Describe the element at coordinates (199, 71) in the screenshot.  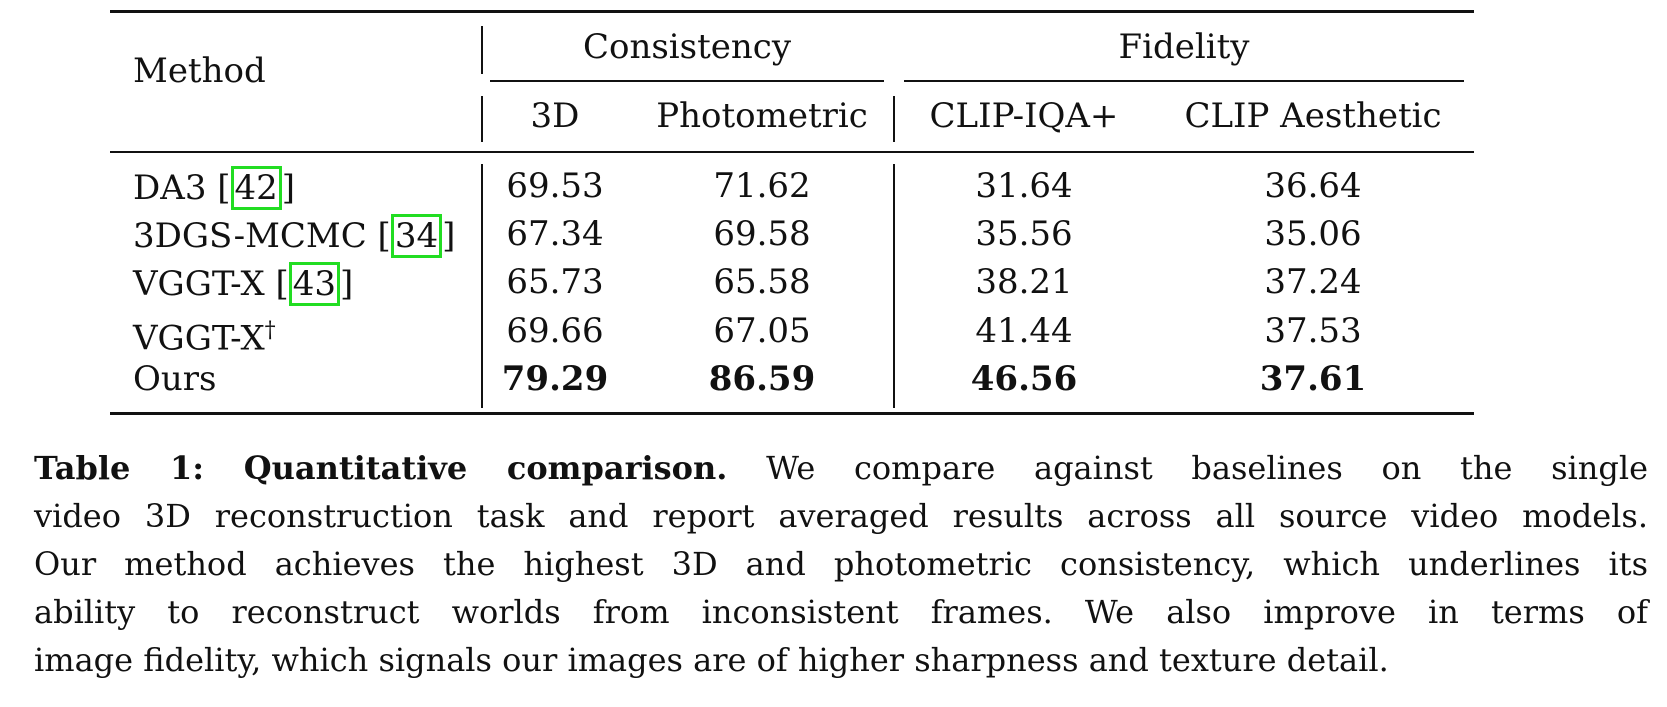
I see `header-method: Method` at that location.